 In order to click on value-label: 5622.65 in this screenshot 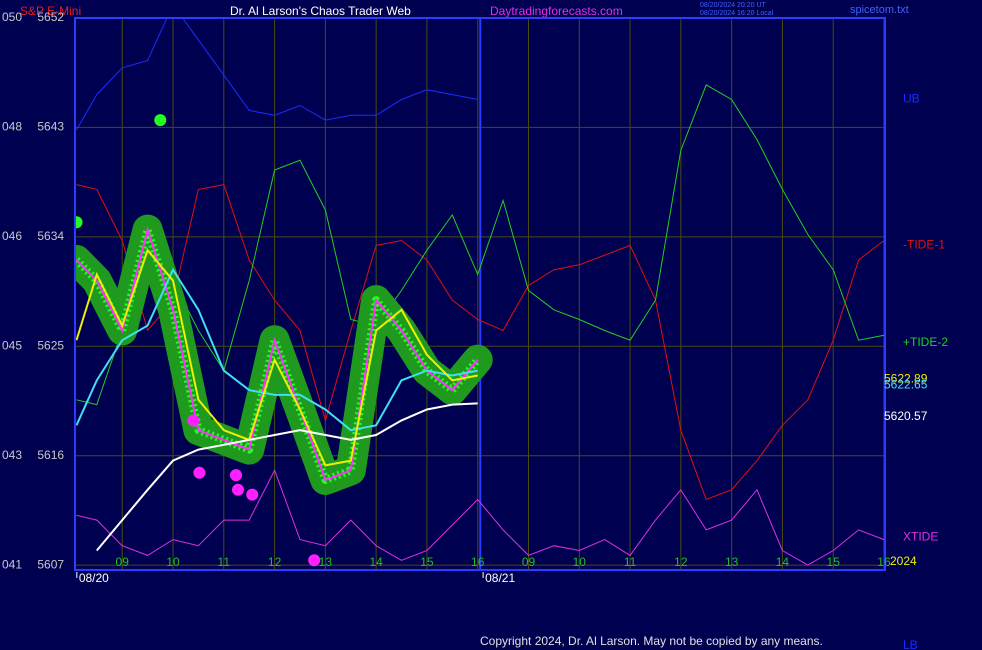, I will do `click(906, 384)`.